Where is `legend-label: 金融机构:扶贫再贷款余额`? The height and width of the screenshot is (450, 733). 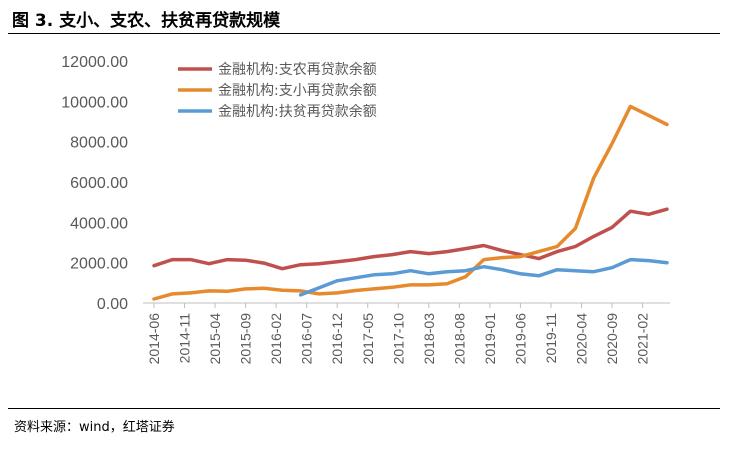 legend-label: 金融机构:扶贫再贷款余额 is located at coordinates (297, 111).